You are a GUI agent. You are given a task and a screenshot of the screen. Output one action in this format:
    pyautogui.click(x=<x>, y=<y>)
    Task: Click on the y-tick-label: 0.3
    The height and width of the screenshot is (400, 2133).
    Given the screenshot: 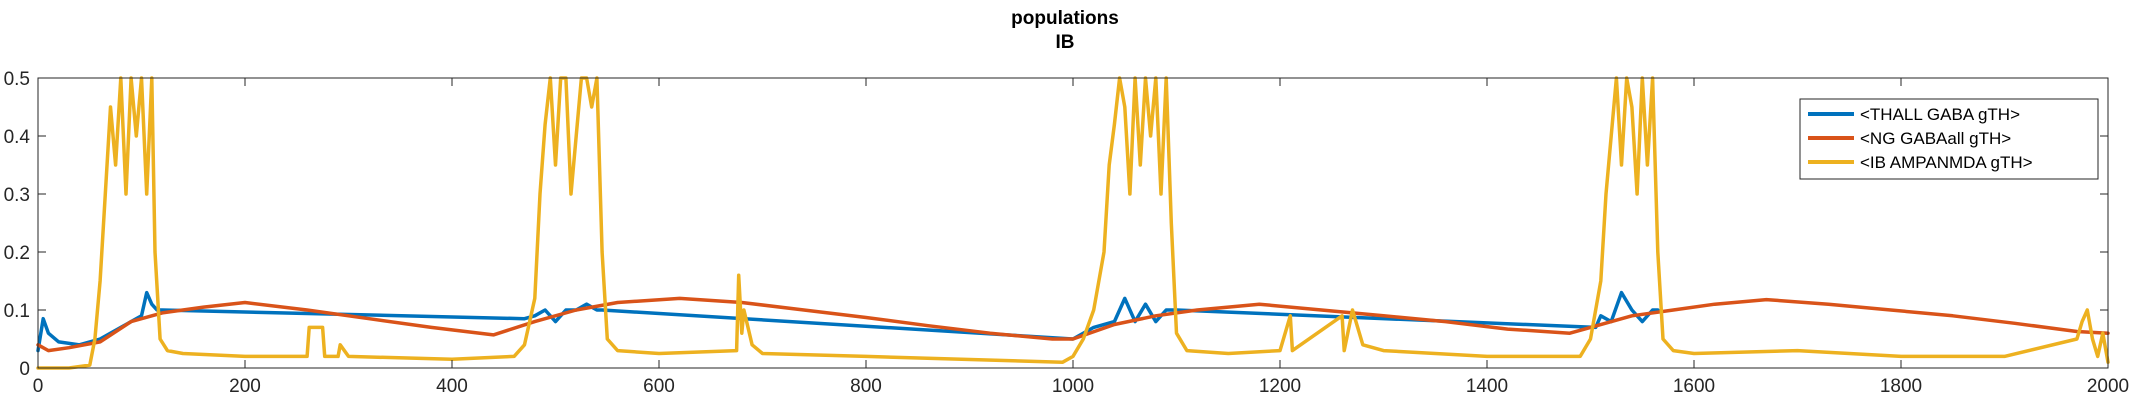 What is the action you would take?
    pyautogui.click(x=17, y=195)
    